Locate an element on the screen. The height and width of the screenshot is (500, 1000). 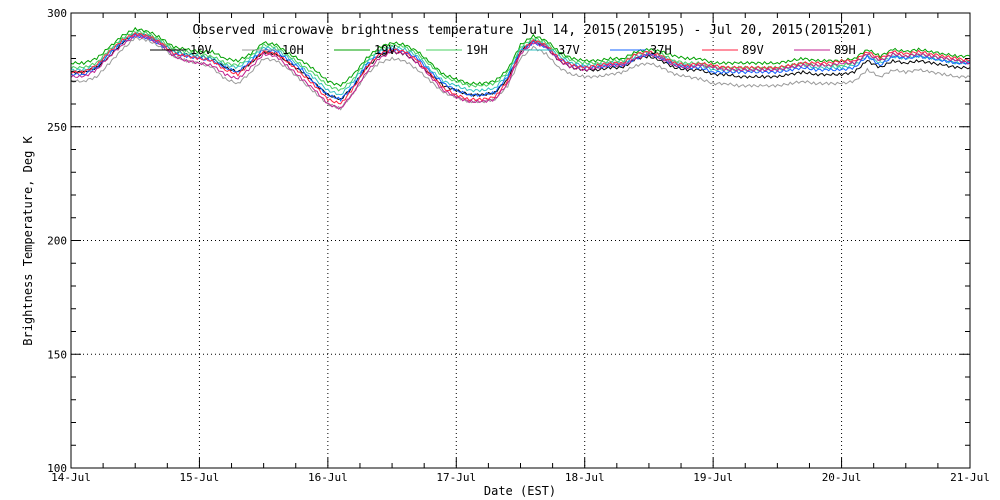
x-tick-label: 19-Jul is located at coordinates (713, 477).